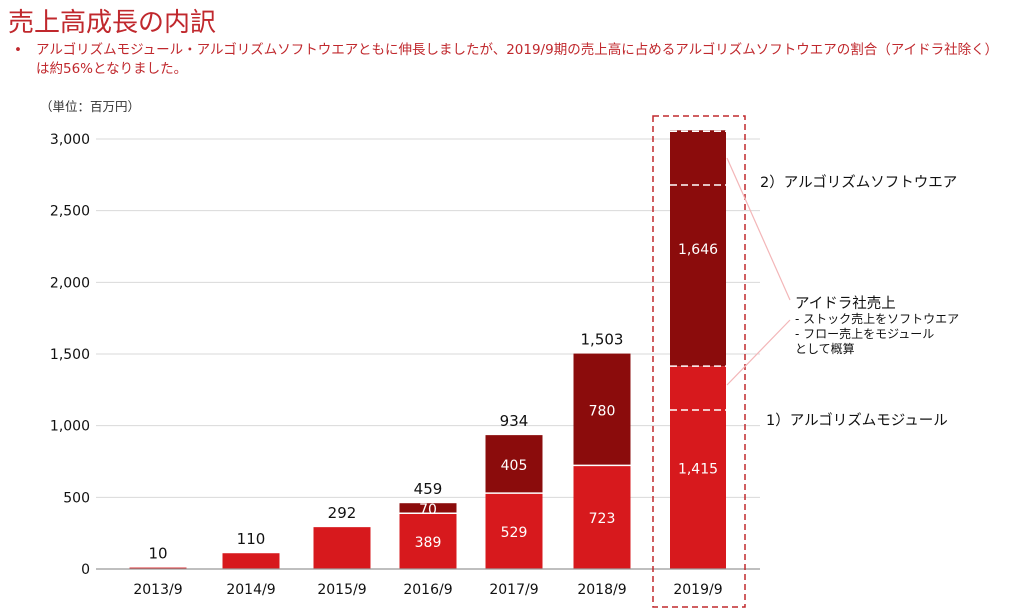  Describe the element at coordinates (877, 319) in the screenshot. I see `aidora-note-1: - ストック売上をソフトウエア` at that location.